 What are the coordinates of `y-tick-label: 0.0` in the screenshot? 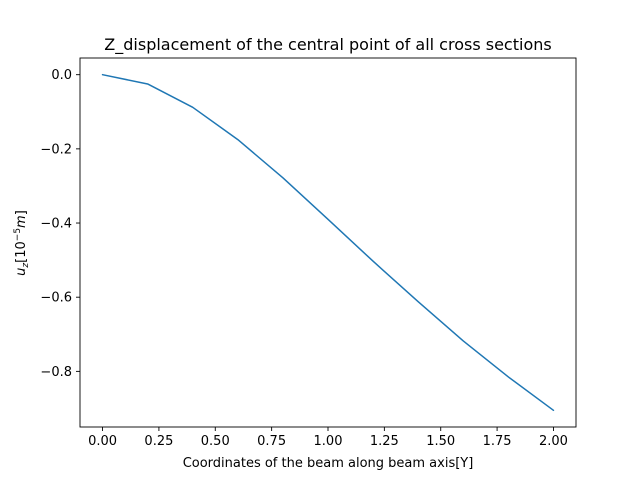 It's located at (61, 75).